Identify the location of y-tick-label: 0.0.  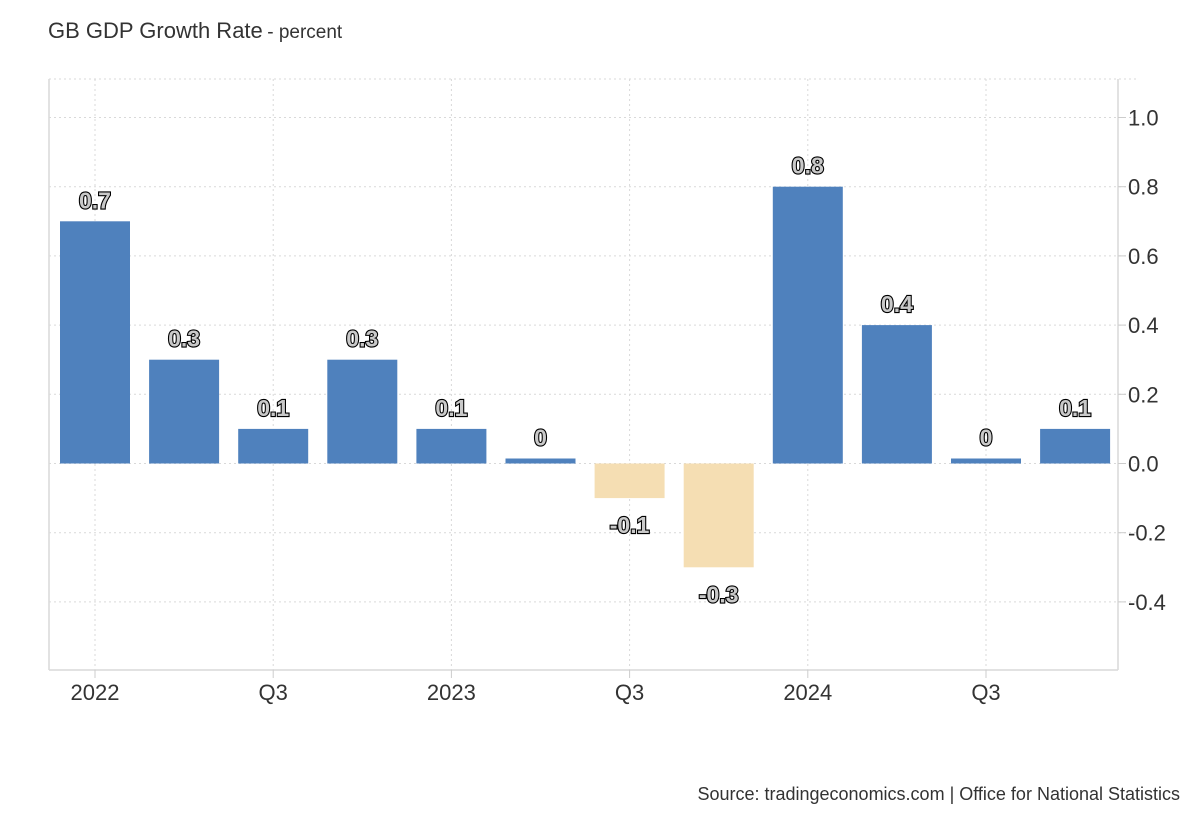
(1143, 464).